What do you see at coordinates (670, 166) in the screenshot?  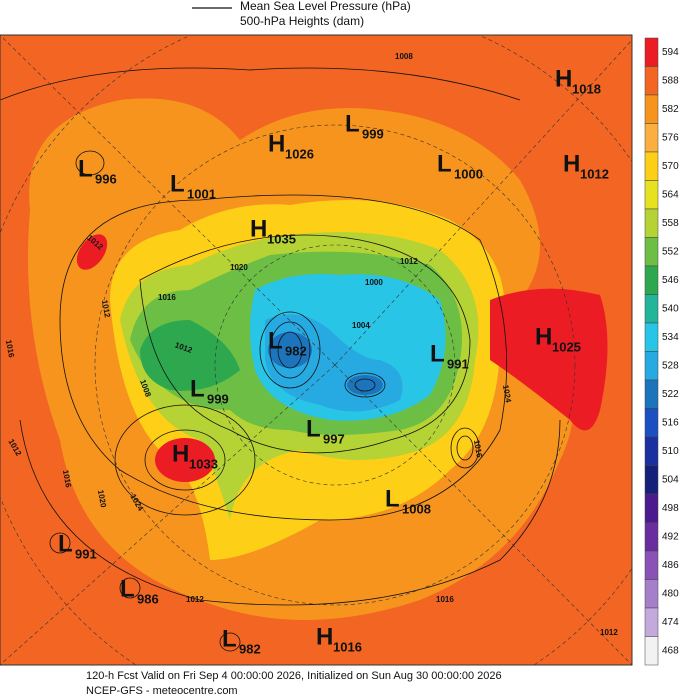 I see `colorbar-label: 570` at bounding box center [670, 166].